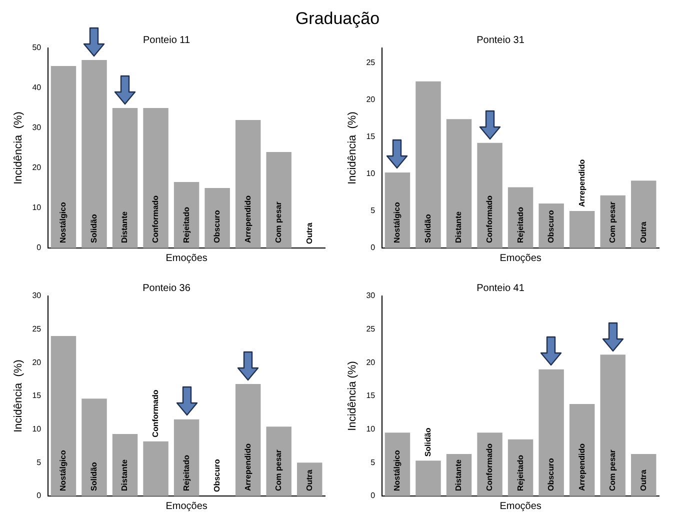  What do you see at coordinates (37, 47) in the screenshot?
I see `y-tick-label: 50` at bounding box center [37, 47].